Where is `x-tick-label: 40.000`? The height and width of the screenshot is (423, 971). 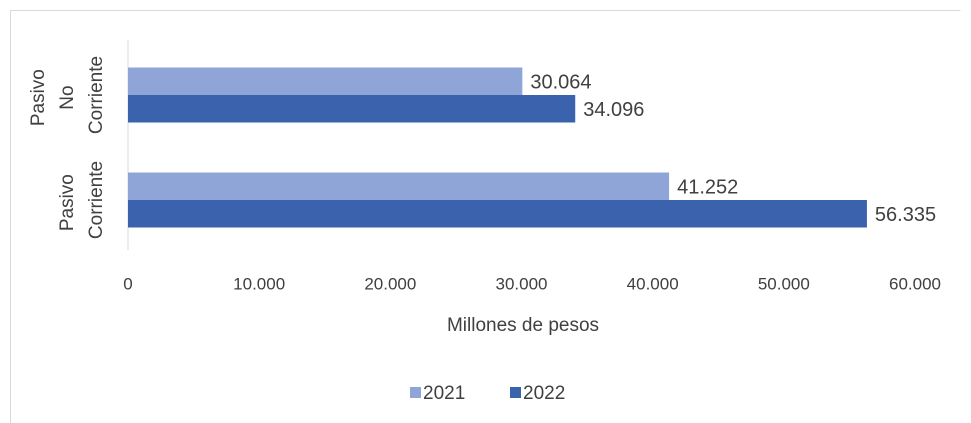
x-tick-label: 40.000 is located at coordinates (653, 283).